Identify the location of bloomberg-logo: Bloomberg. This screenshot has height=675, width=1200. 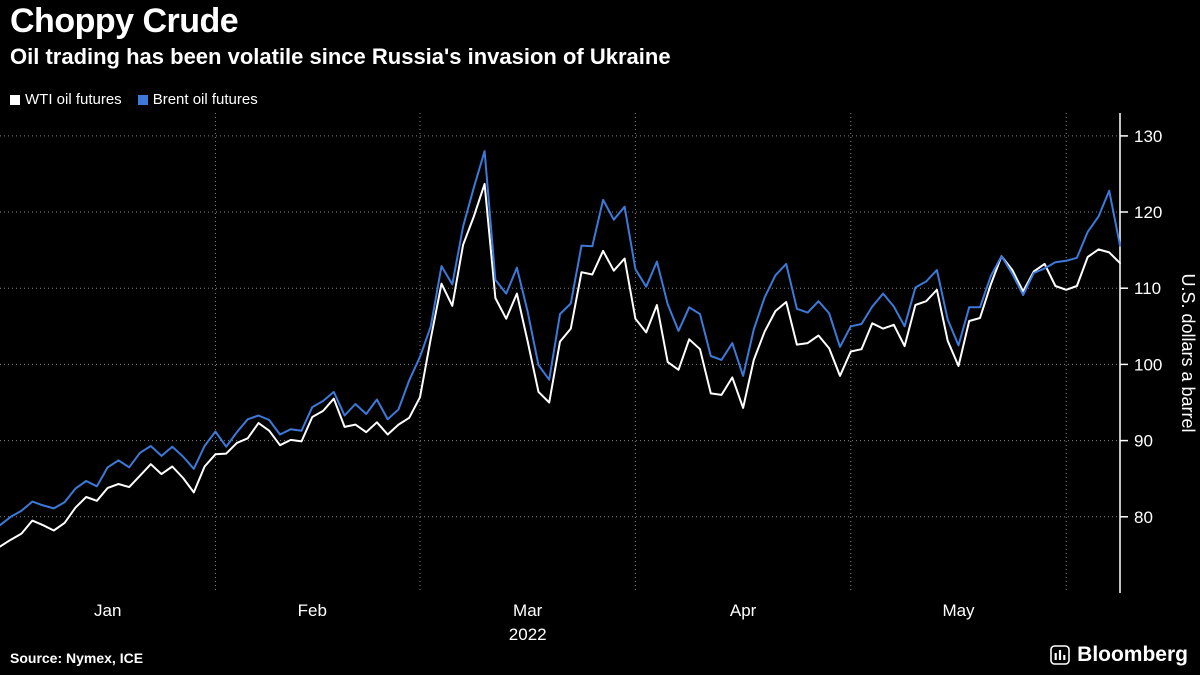
(1119, 655).